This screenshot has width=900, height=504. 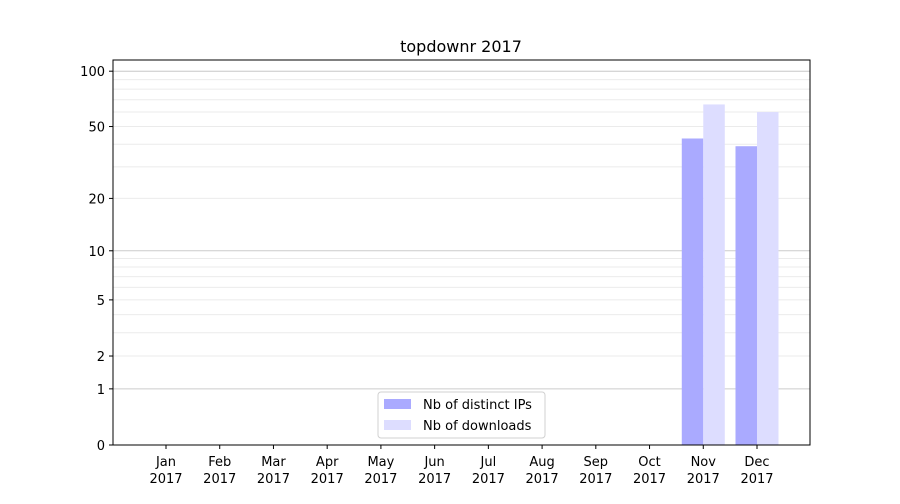 I want to click on x-tick-label-line: Dec, so click(x=756, y=462).